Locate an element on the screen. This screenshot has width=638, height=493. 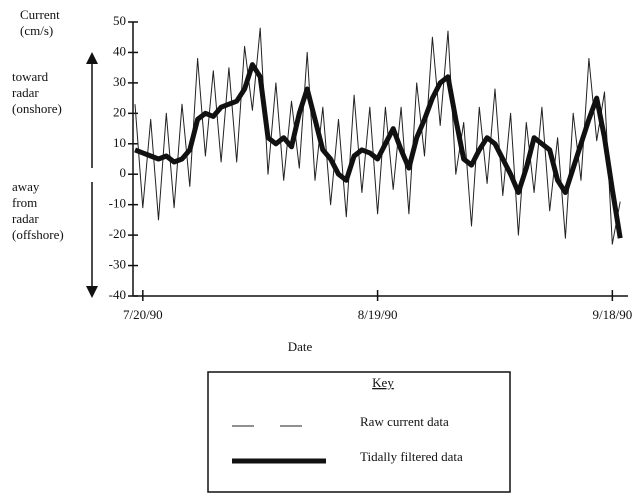
y-tick-label: 20 is located at coordinates (119, 111).